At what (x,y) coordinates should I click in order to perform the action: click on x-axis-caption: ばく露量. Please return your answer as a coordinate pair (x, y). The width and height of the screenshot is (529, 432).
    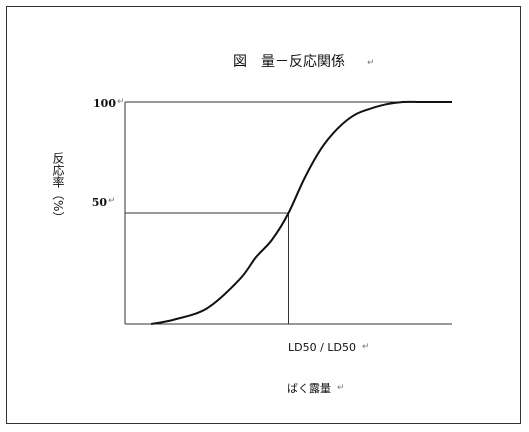
    Looking at the image, I should click on (309, 388).